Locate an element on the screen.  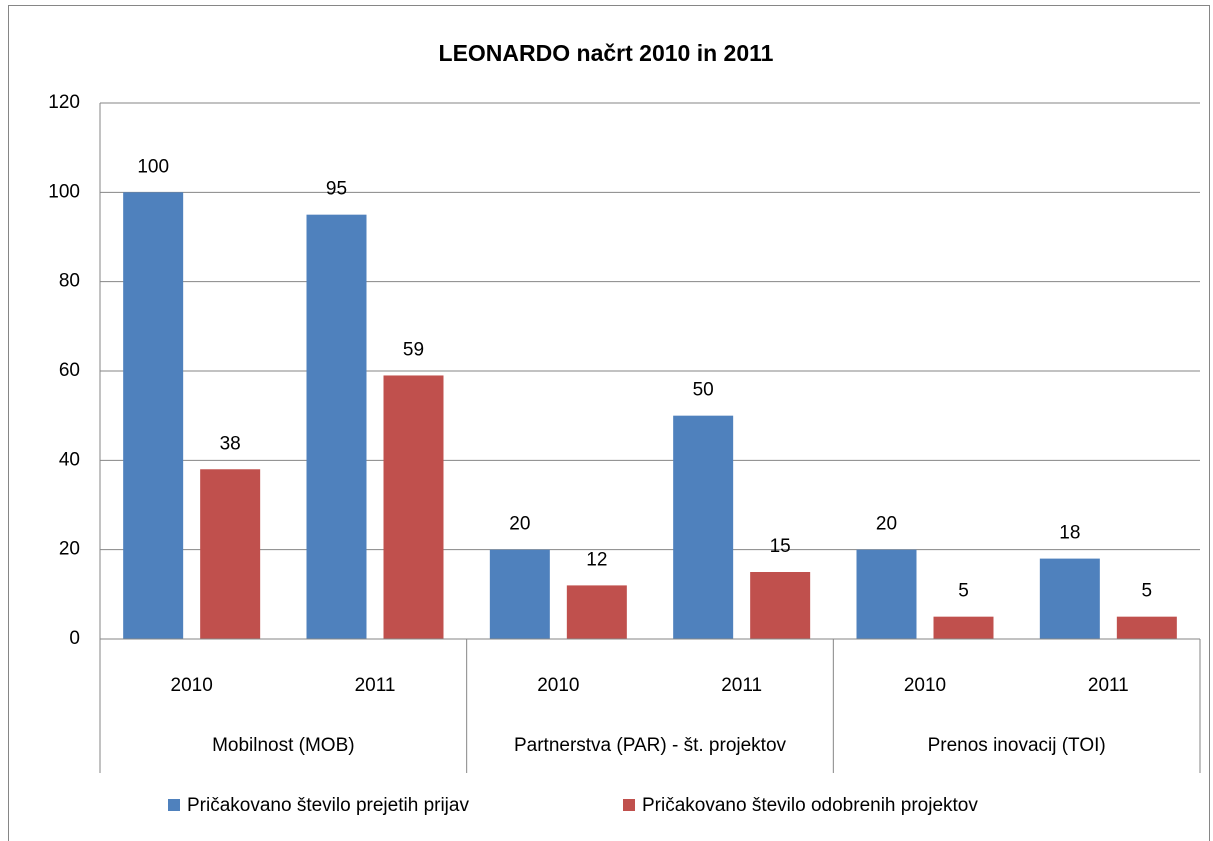
y-tick-label: 40 is located at coordinates (69, 459).